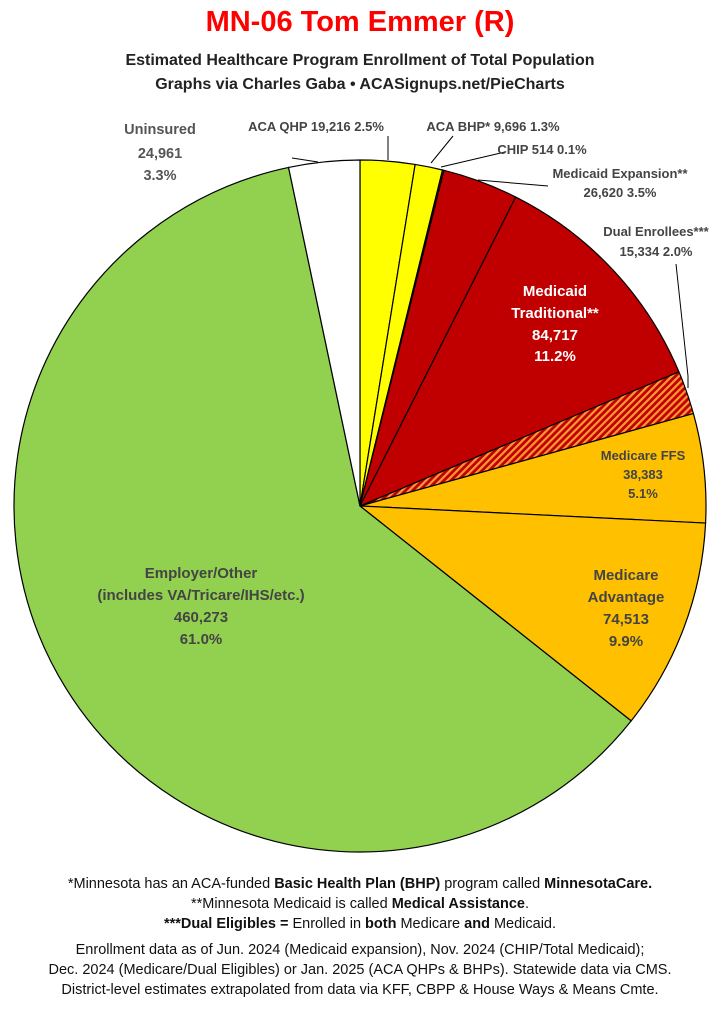  What do you see at coordinates (620, 173) in the screenshot?
I see `label-medicaid-expansion-name: Medicaid Expansion**` at bounding box center [620, 173].